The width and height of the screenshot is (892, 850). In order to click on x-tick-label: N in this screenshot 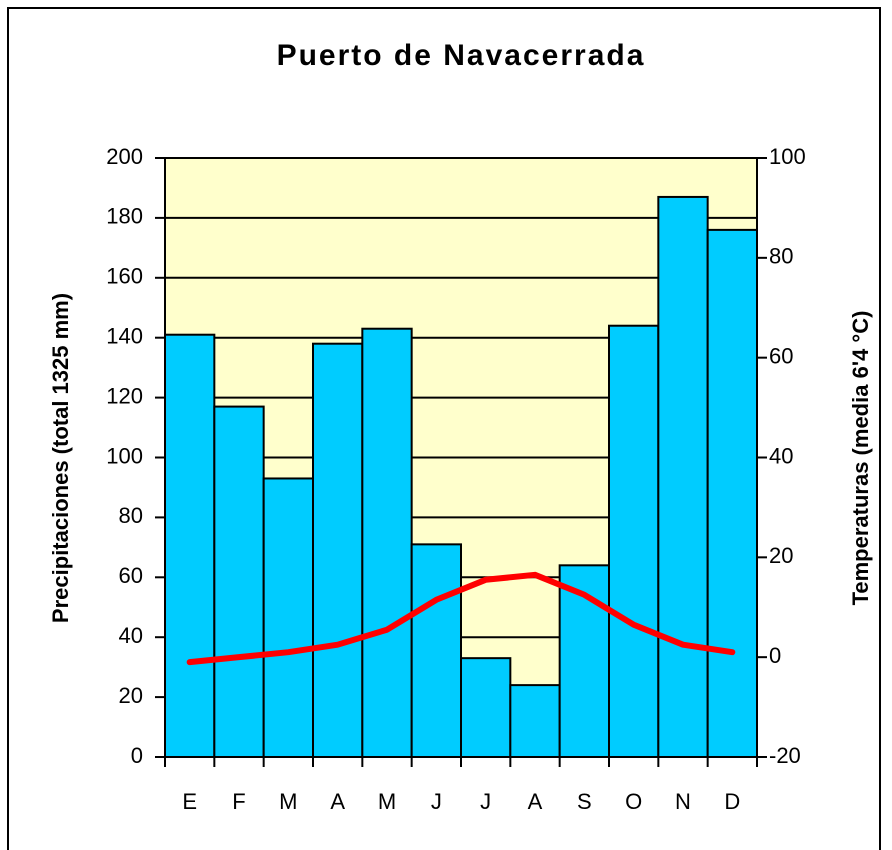, I will do `click(683, 801)`.